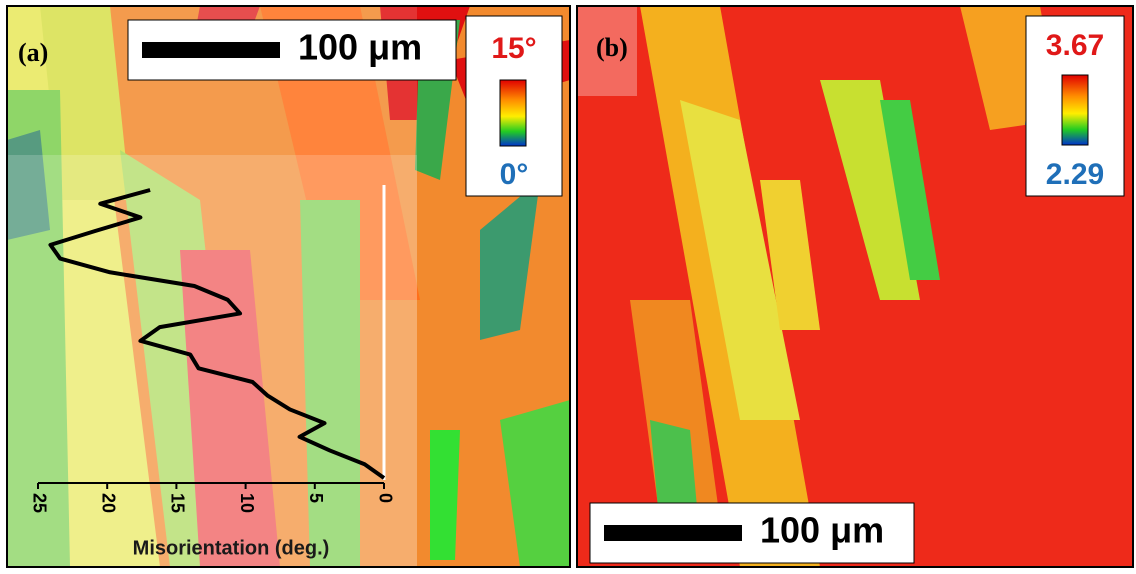 The image size is (1136, 574). What do you see at coordinates (247, 503) in the screenshot?
I see `x-tick-label: 10` at bounding box center [247, 503].